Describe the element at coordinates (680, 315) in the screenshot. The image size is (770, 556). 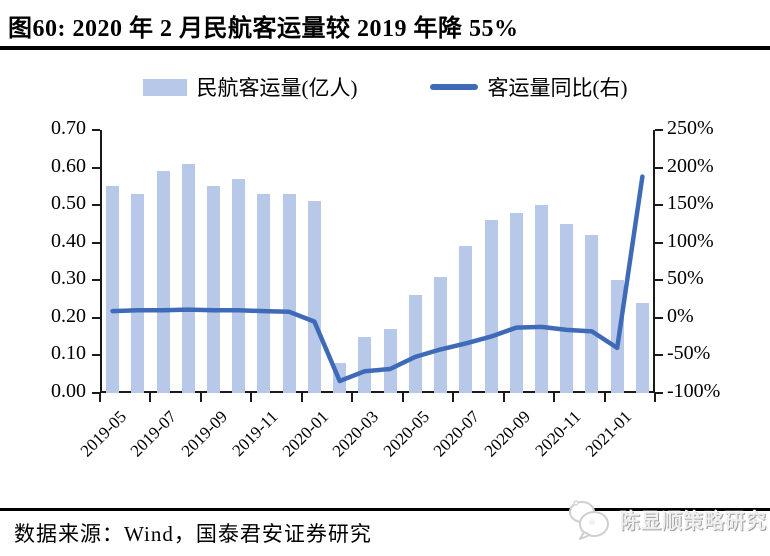
I see `right-axis-label: 0%` at that location.